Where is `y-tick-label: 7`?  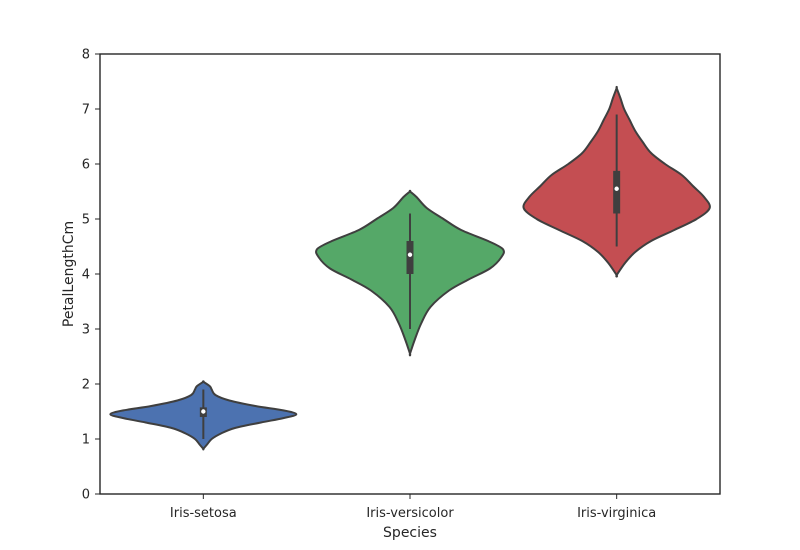 y-tick-label: 7 is located at coordinates (86, 110).